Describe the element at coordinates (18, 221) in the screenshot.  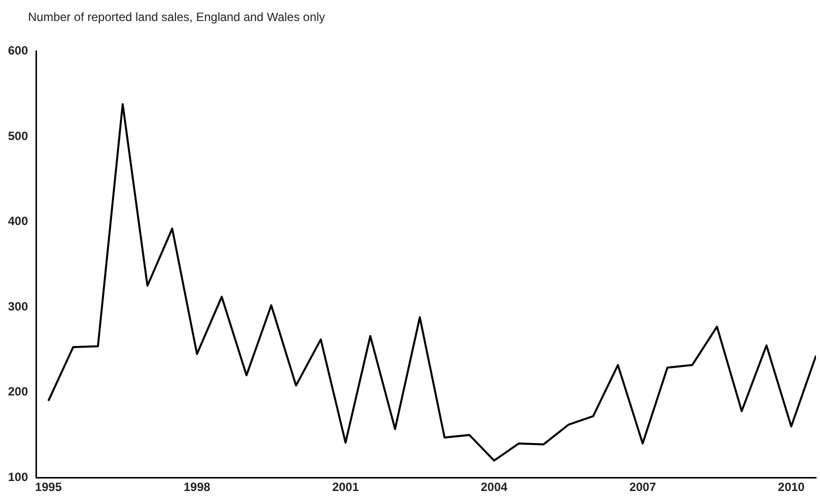
I see `y-tick-label: 400` at that location.